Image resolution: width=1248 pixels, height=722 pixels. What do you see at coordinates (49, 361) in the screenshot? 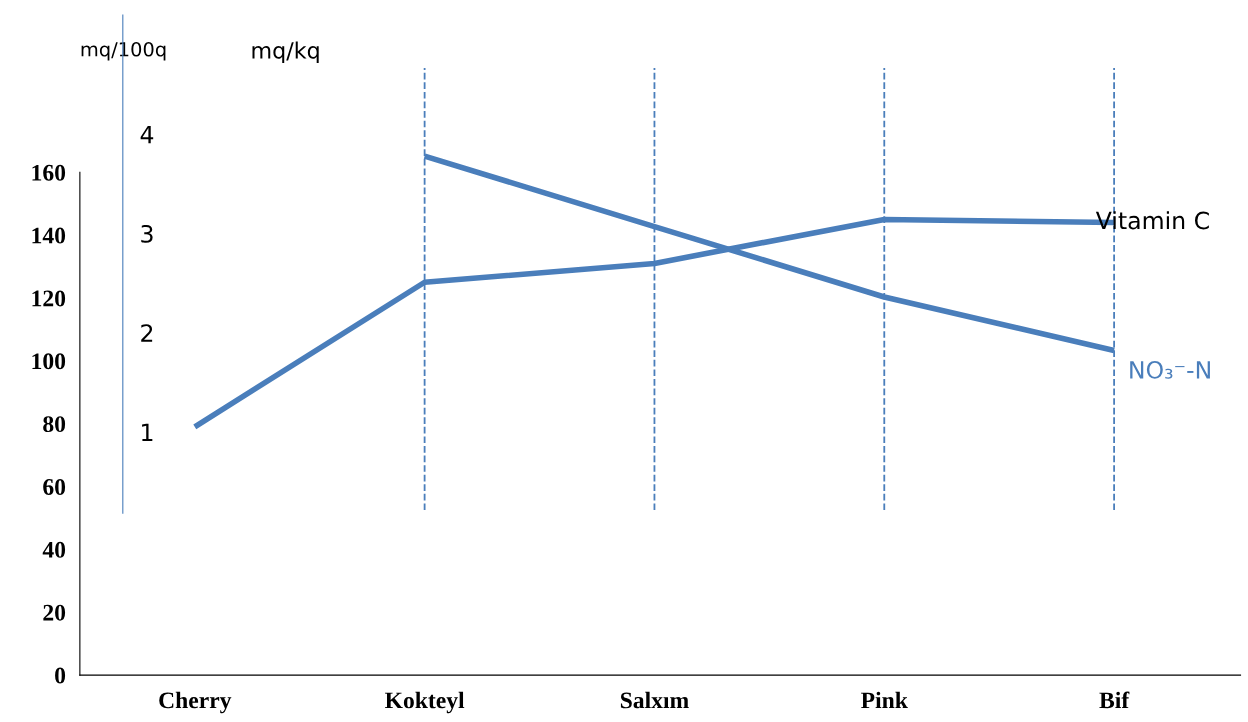
I see `y-tick-label: 100` at bounding box center [49, 361].